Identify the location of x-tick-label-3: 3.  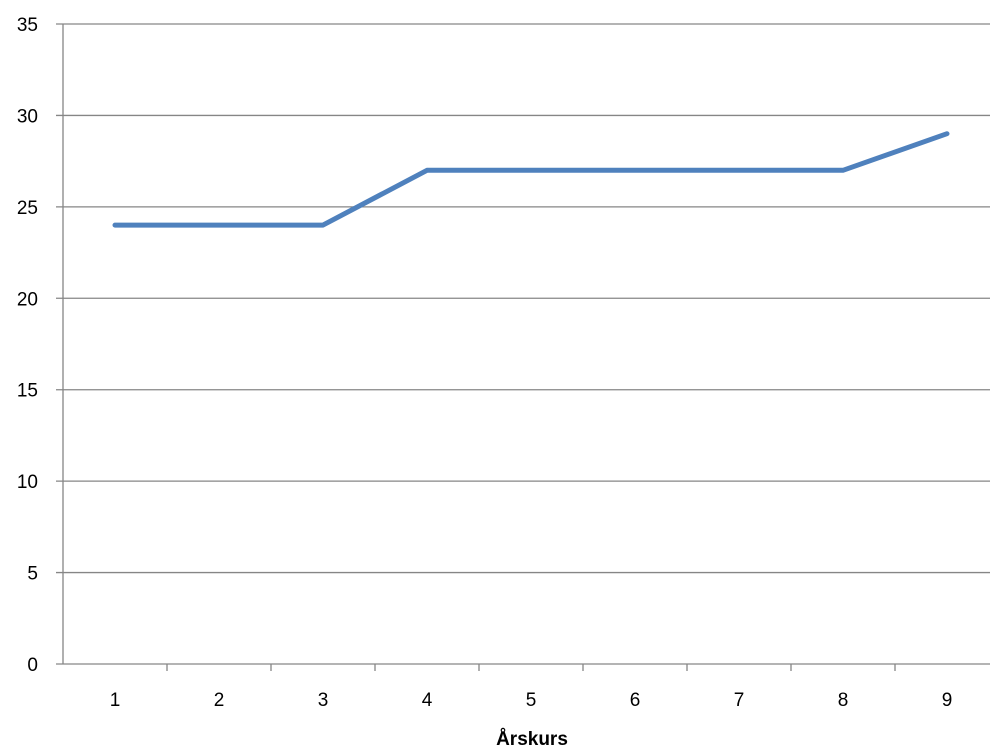
(323, 700).